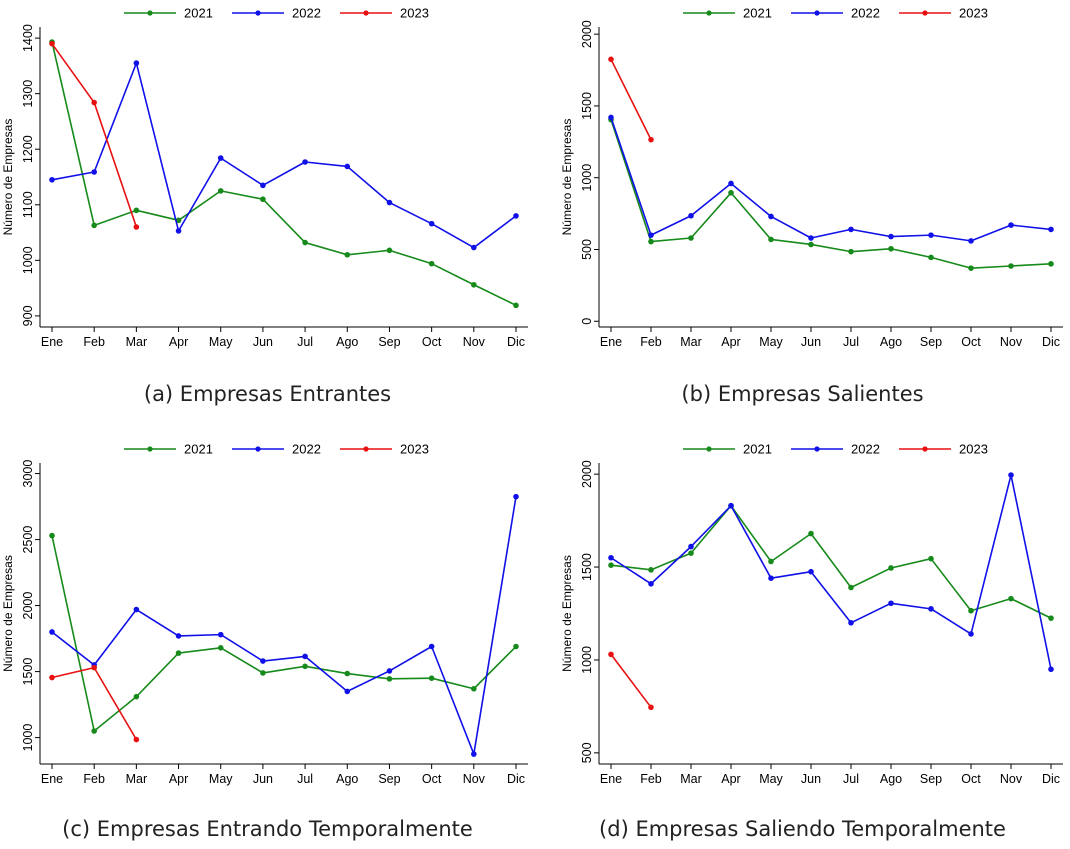 This screenshot has height=849, width=1070. I want to click on y-tick-label: 1100, so click(28, 204).